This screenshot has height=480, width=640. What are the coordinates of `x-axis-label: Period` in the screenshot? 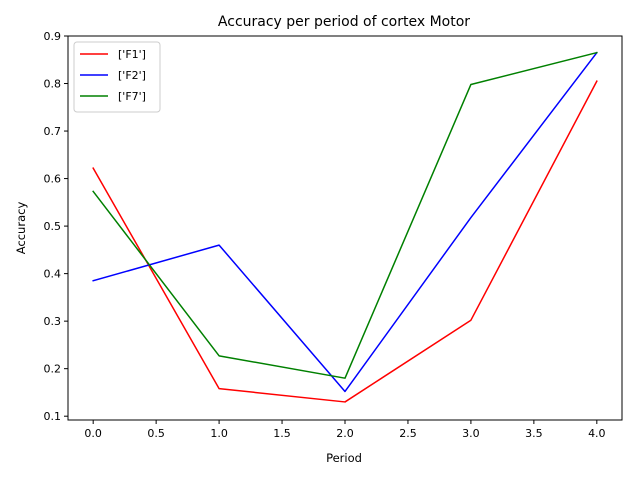 It's located at (344, 458).